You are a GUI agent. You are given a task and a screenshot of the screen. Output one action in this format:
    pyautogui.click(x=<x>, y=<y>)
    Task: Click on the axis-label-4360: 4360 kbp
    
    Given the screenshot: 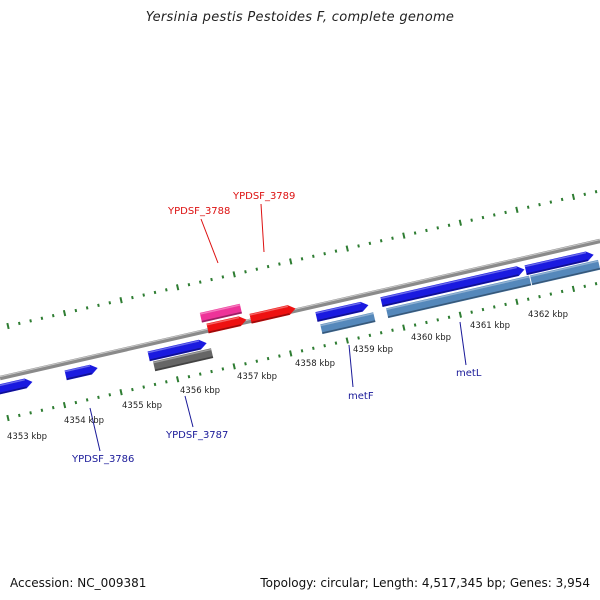 What is the action you would take?
    pyautogui.click(x=431, y=338)
    